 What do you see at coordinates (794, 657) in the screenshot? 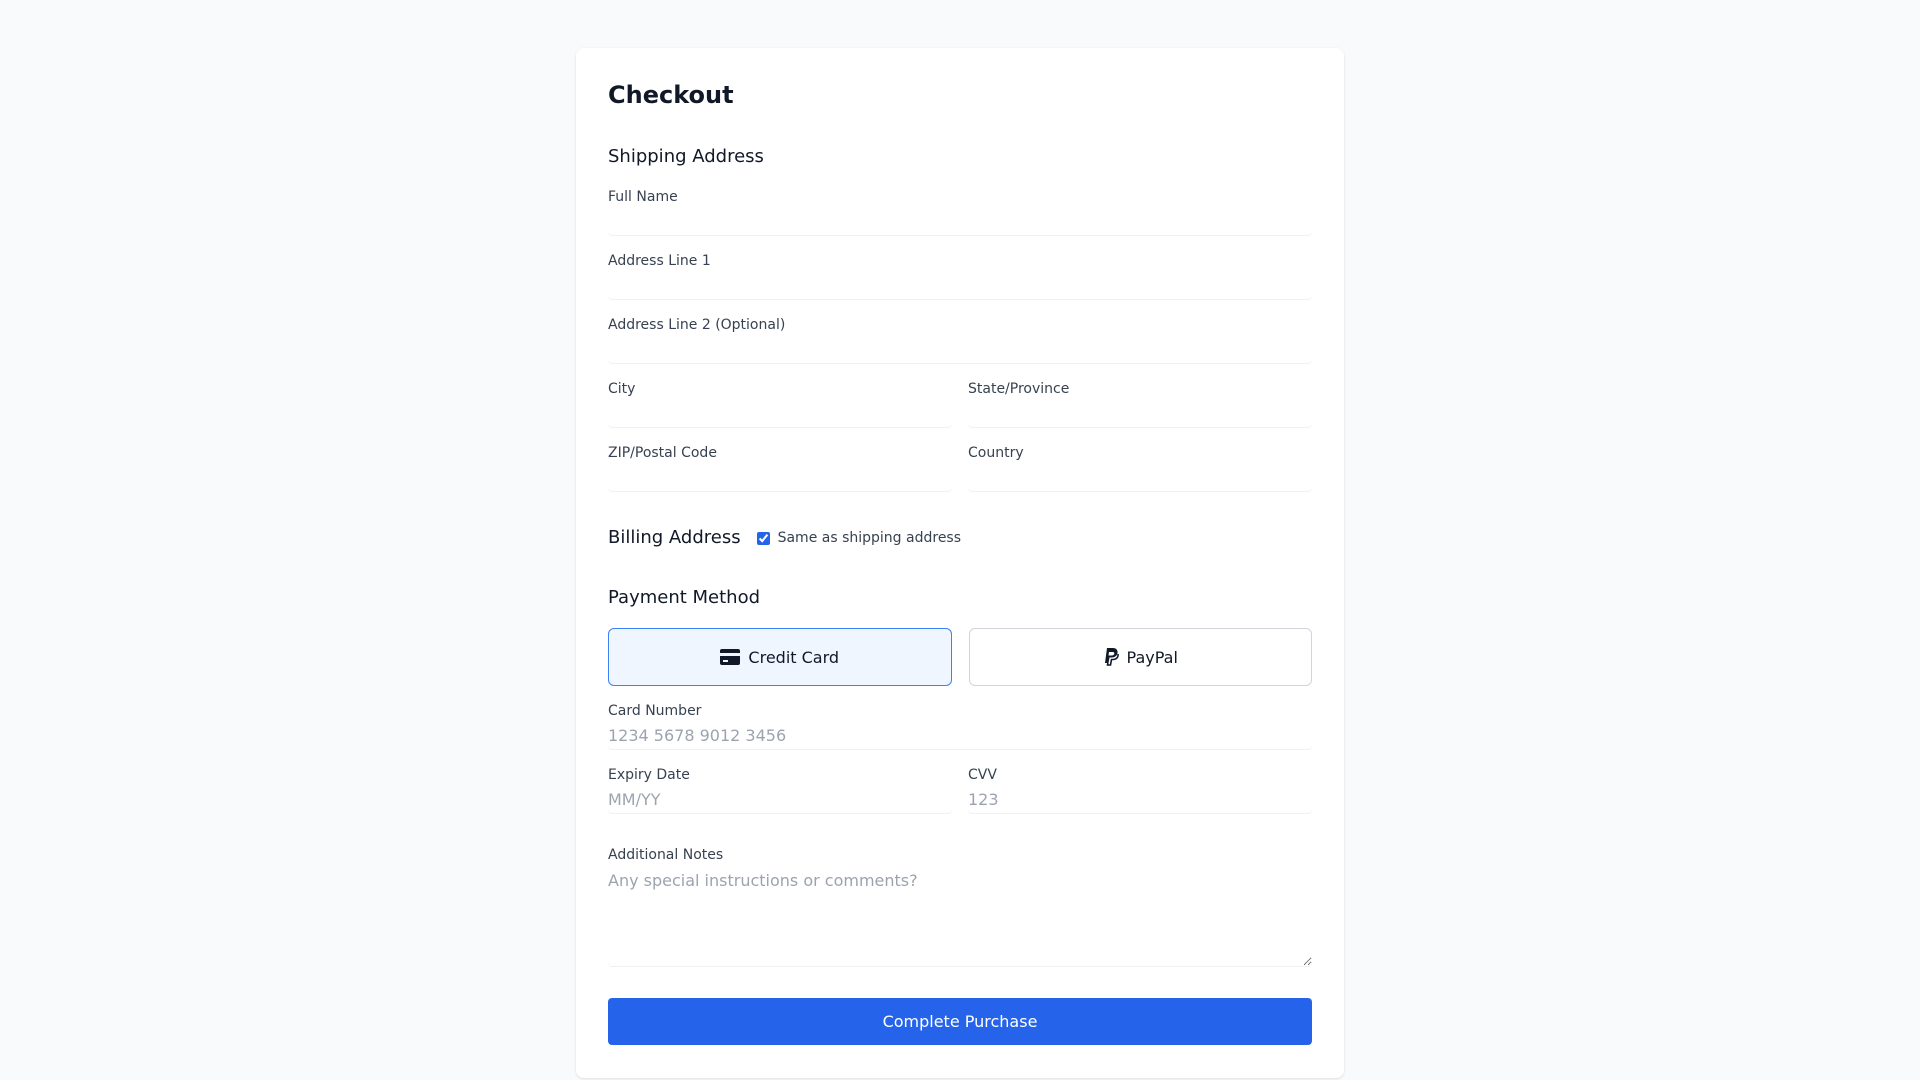
I see `credit-card-label: Credit Card` at bounding box center [794, 657].